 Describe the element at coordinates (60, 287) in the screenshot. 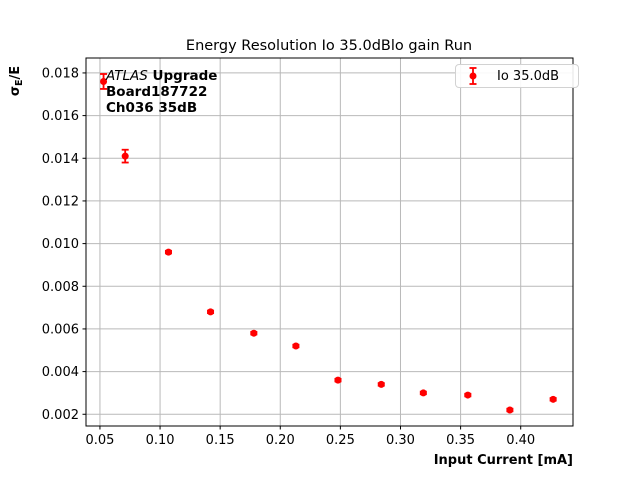

I see `y-tick-label: 0.008` at that location.